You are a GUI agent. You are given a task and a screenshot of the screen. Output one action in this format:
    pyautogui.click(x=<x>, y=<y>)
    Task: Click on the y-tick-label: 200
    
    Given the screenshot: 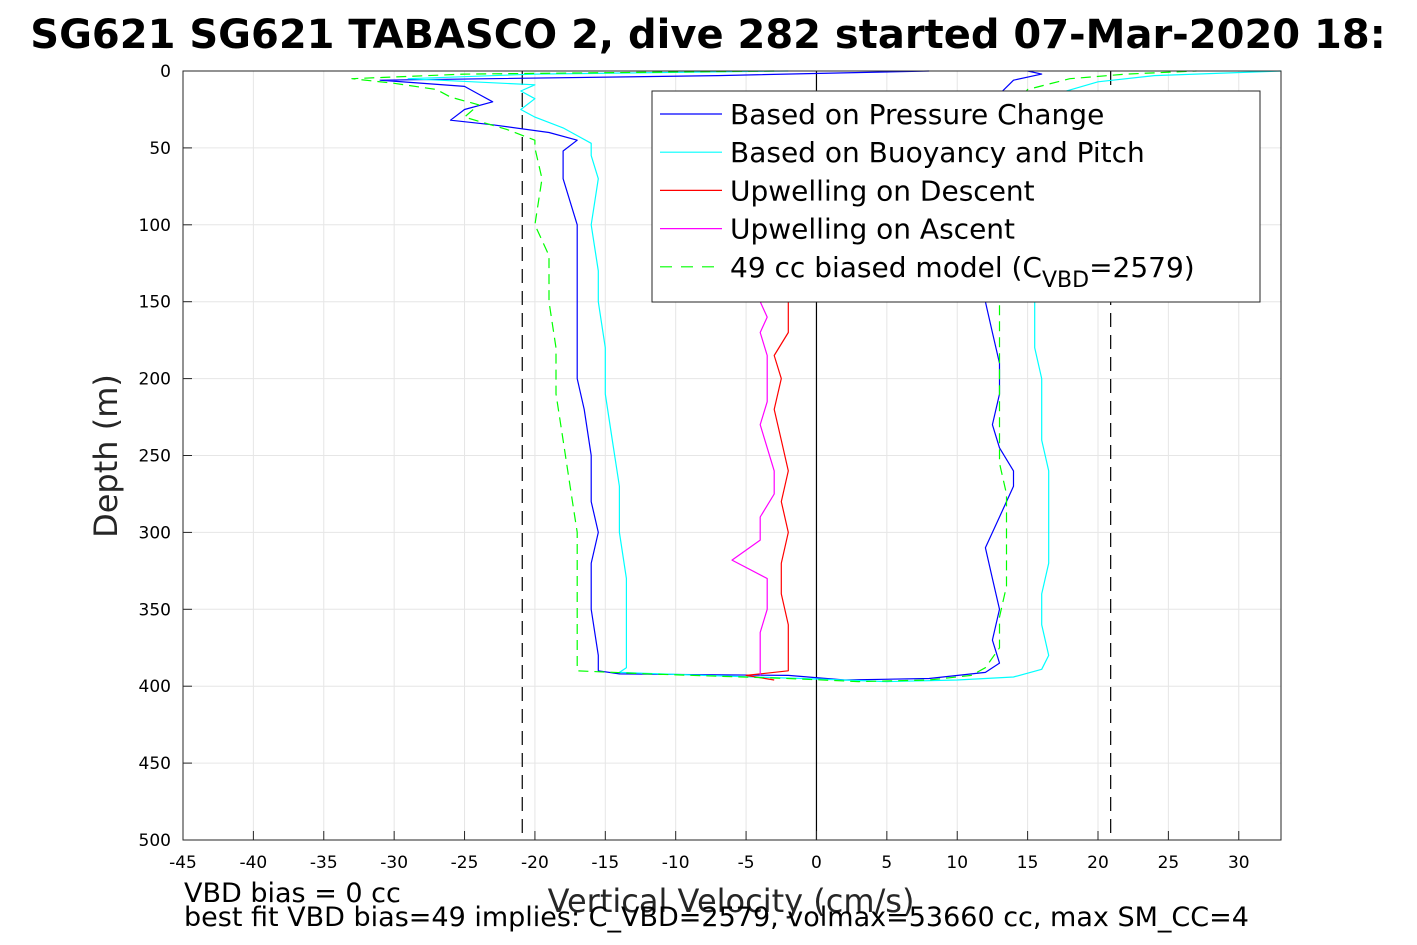 What is the action you would take?
    pyautogui.click(x=155, y=380)
    